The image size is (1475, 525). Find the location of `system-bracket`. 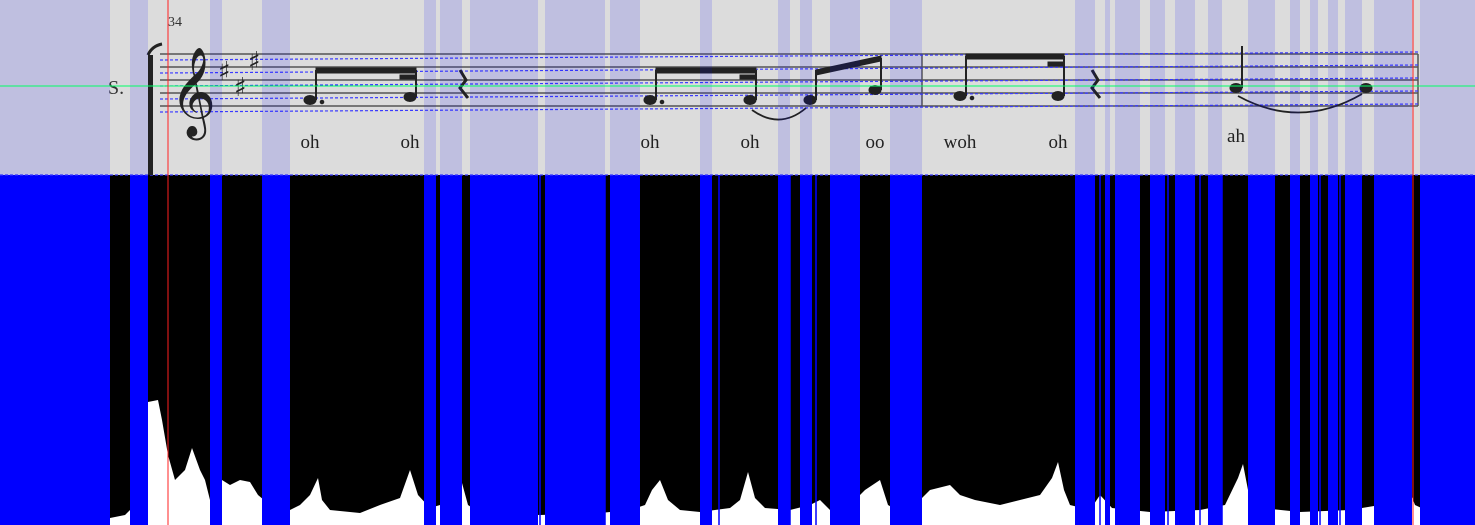

system-bracket is located at coordinates (150, 115).